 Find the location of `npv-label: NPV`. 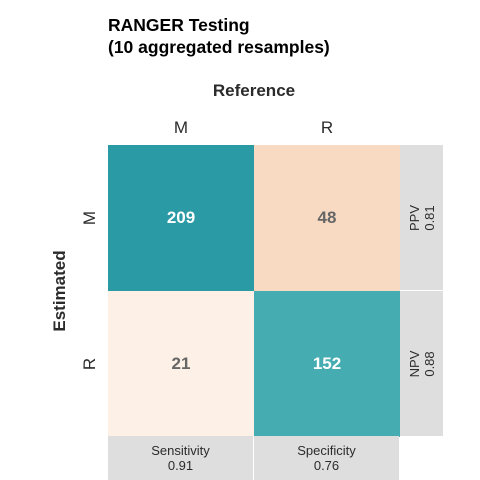

npv-label: NPV is located at coordinates (414, 363).